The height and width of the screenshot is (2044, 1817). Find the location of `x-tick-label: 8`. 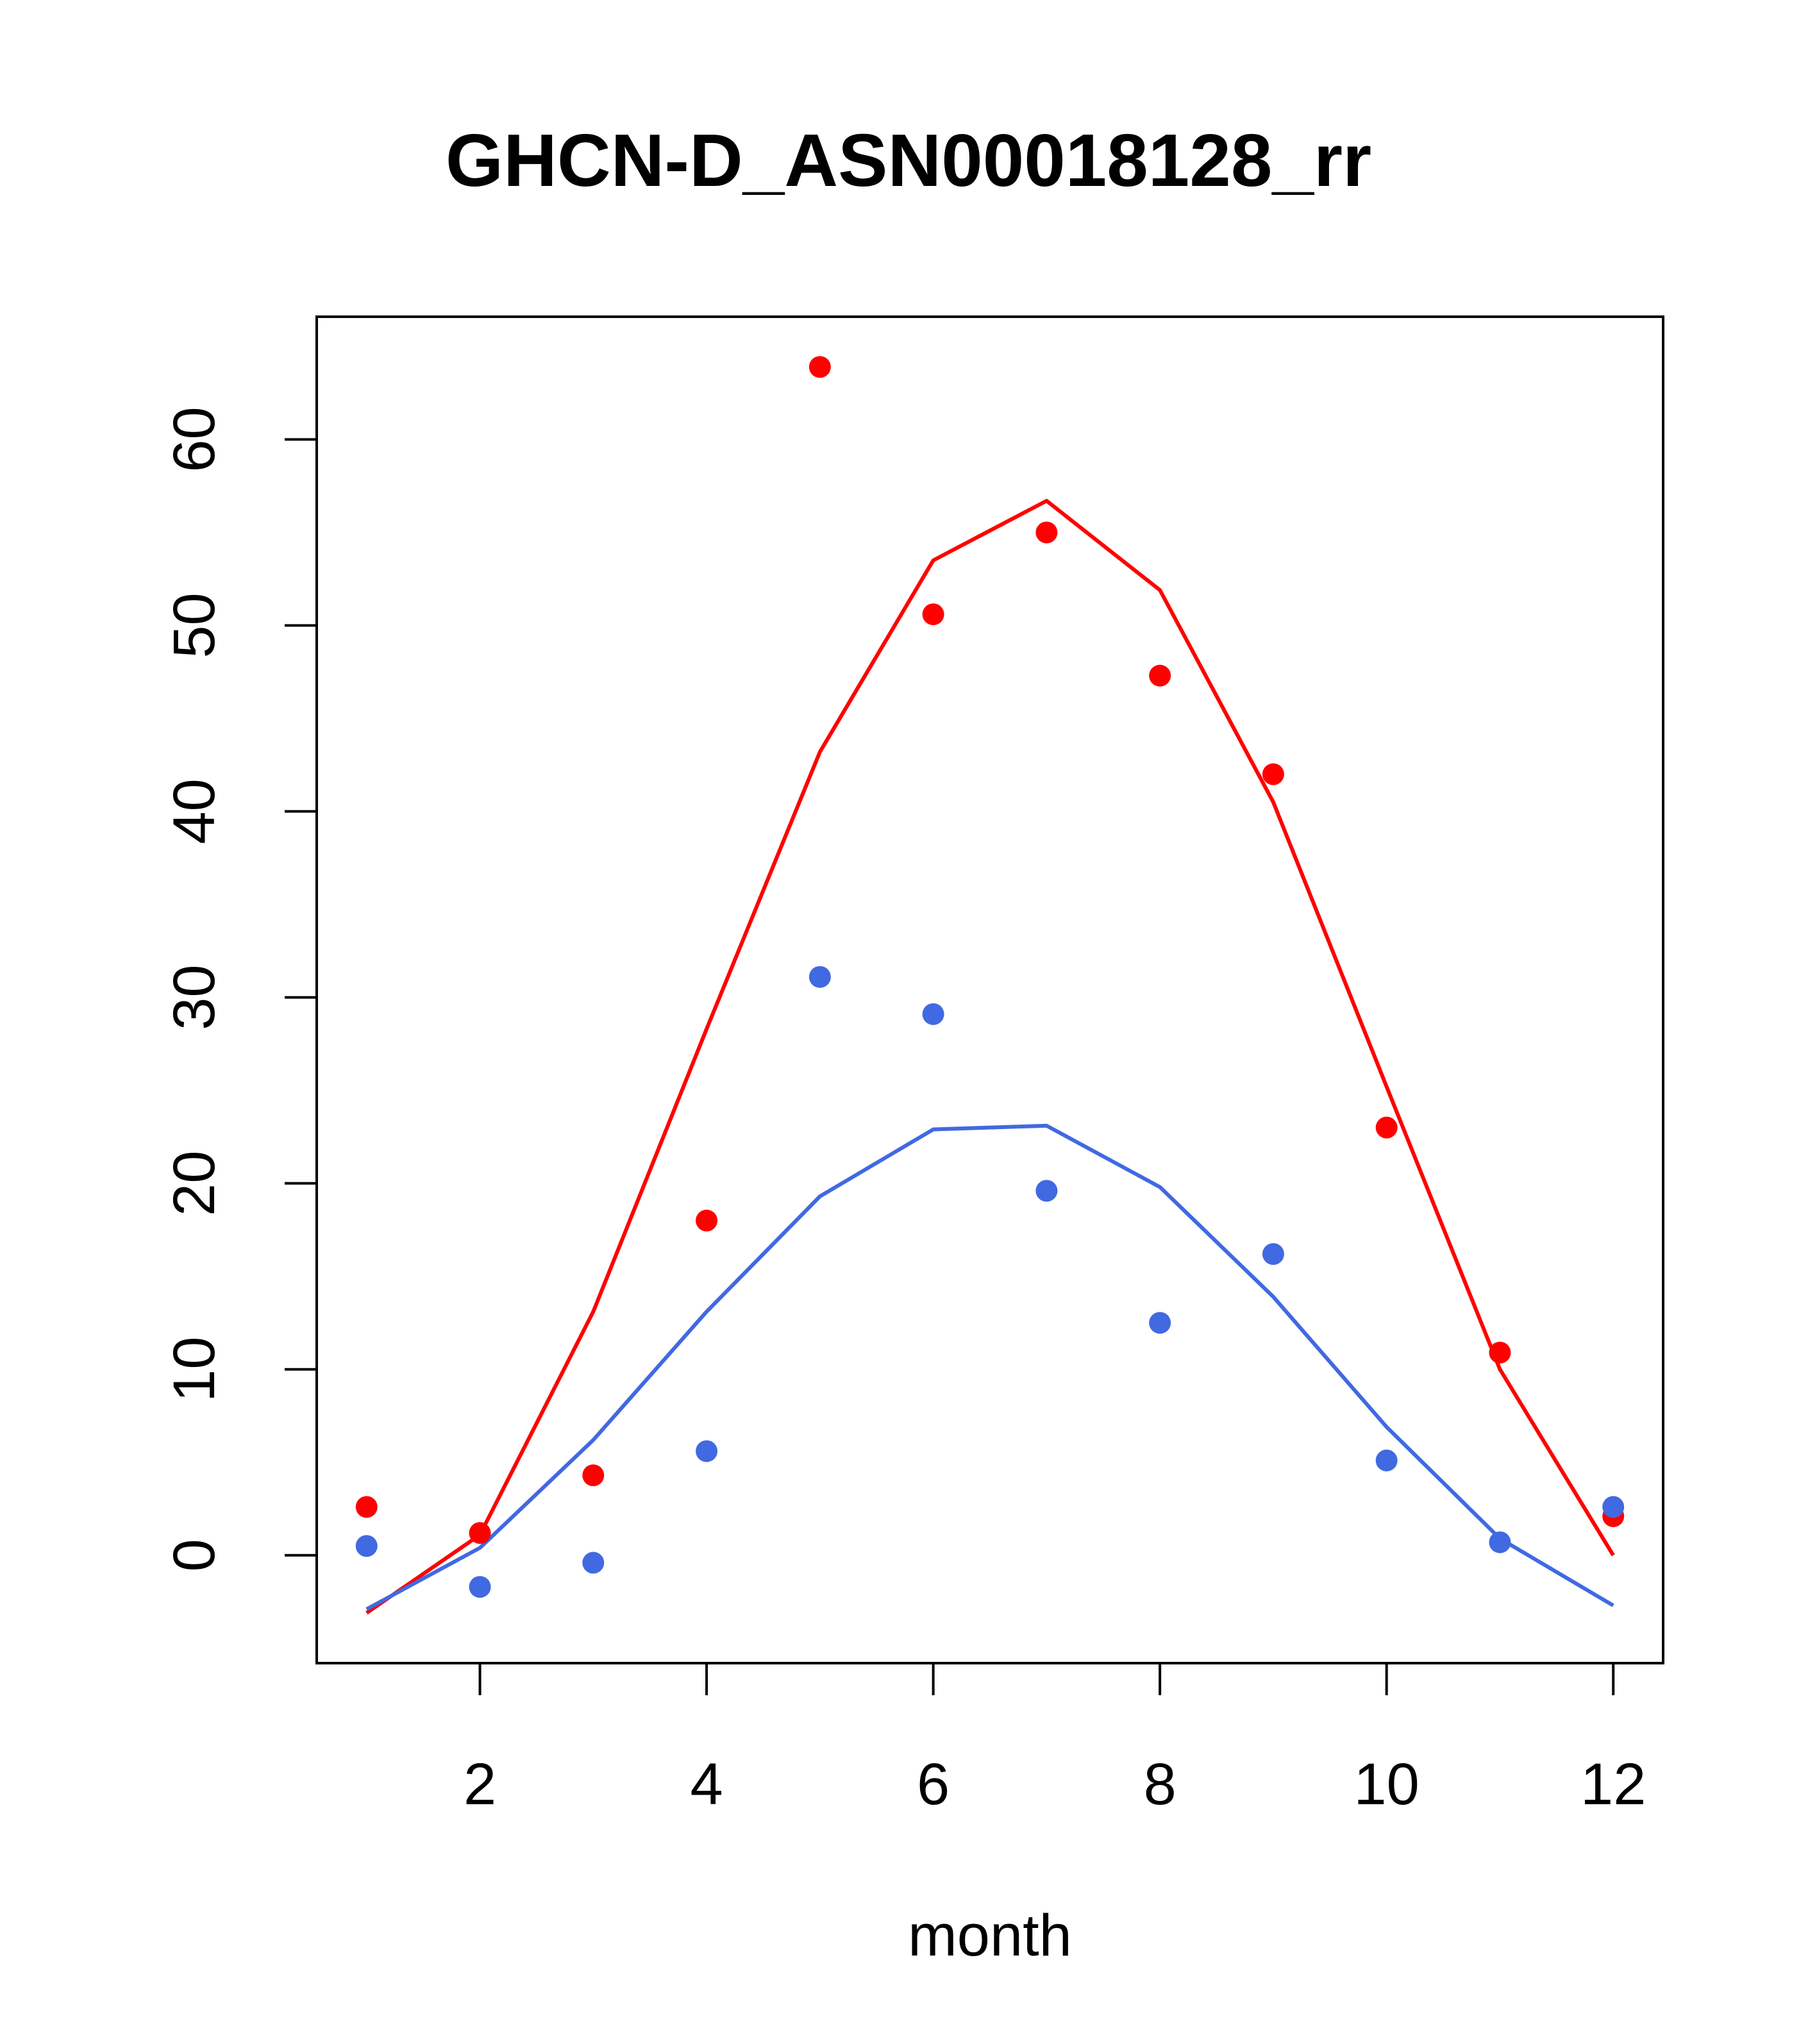

x-tick-label: 8 is located at coordinates (1160, 1785).